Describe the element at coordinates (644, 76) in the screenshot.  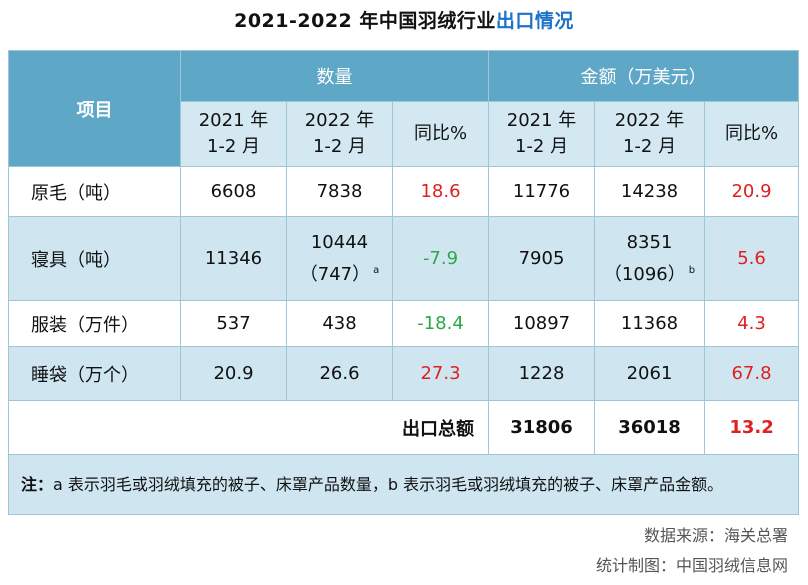
I see `header-amount: 金额（万美元）` at that location.